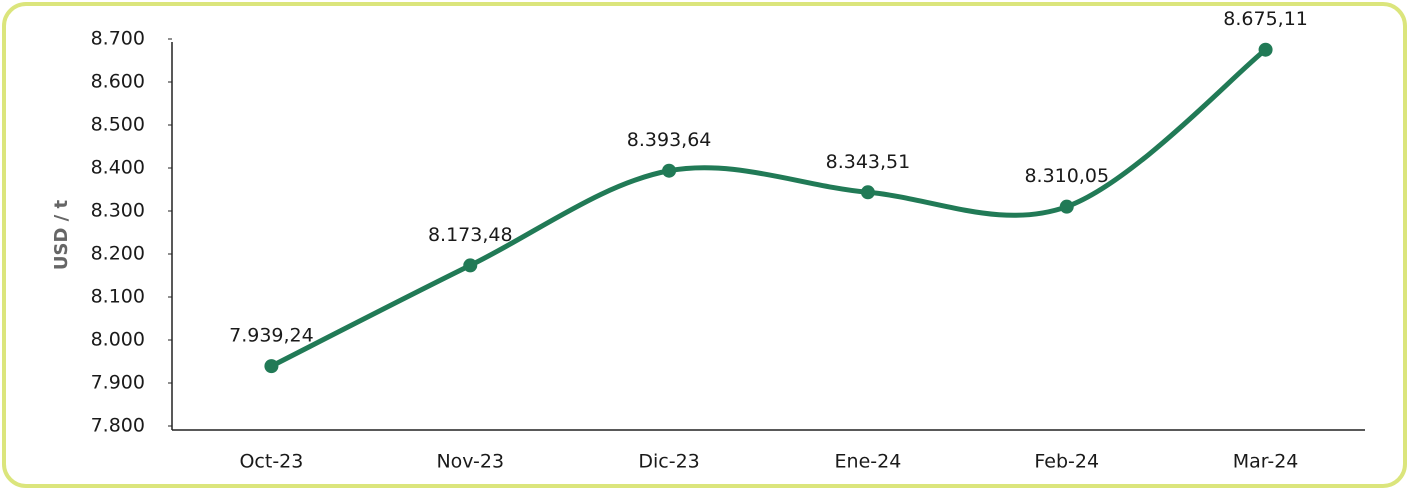  Describe the element at coordinates (118, 82) in the screenshot. I see `y-tick-label: 8.600` at that location.